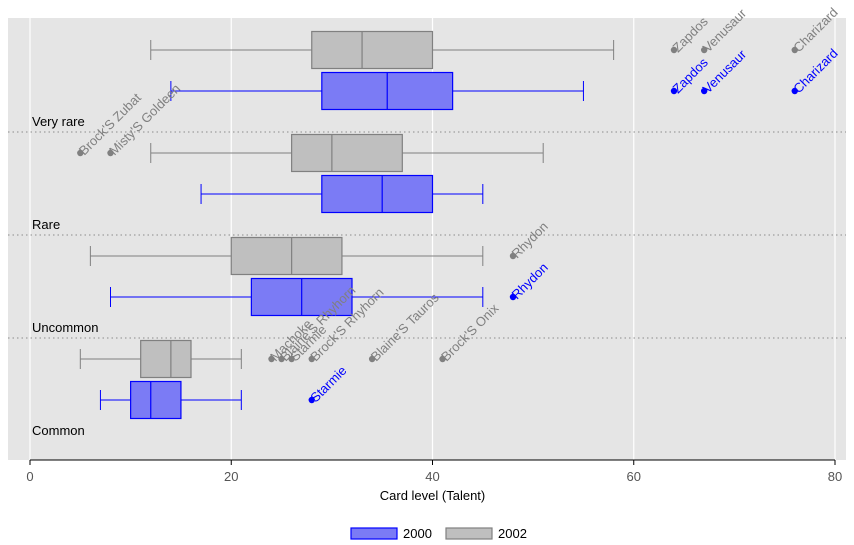  I want to click on box-2002-common, so click(160, 359).